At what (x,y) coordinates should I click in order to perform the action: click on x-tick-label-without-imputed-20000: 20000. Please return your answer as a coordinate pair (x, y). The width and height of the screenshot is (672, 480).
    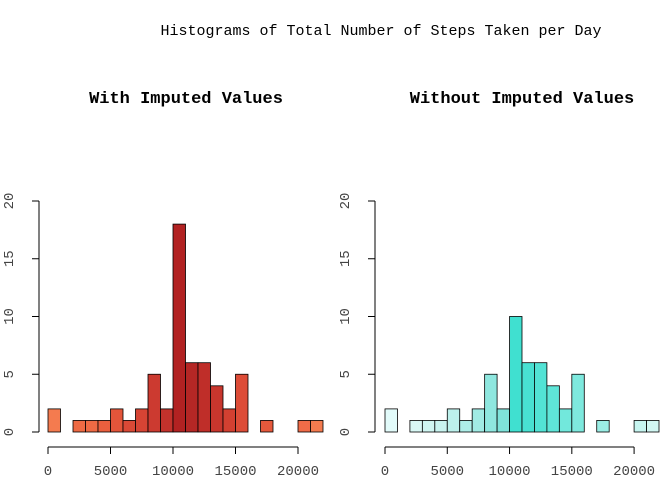
    Looking at the image, I should click on (634, 472).